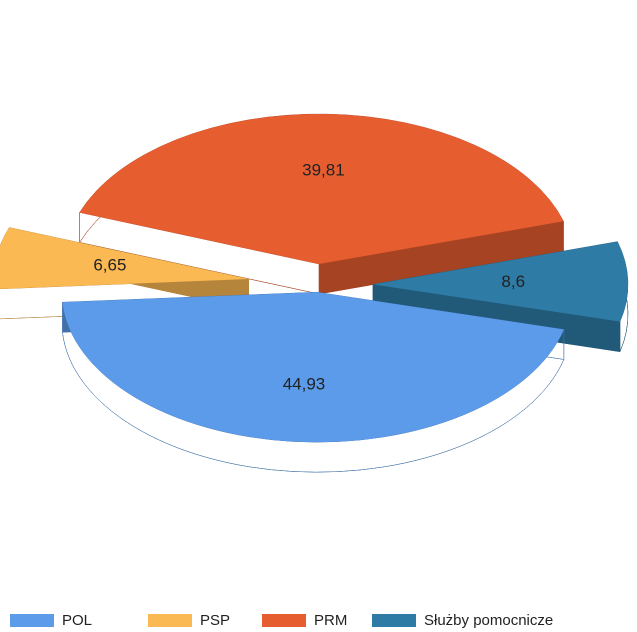 This screenshot has height=632, width=637. Describe the element at coordinates (215, 620) in the screenshot. I see `legend-label: PSP` at that location.